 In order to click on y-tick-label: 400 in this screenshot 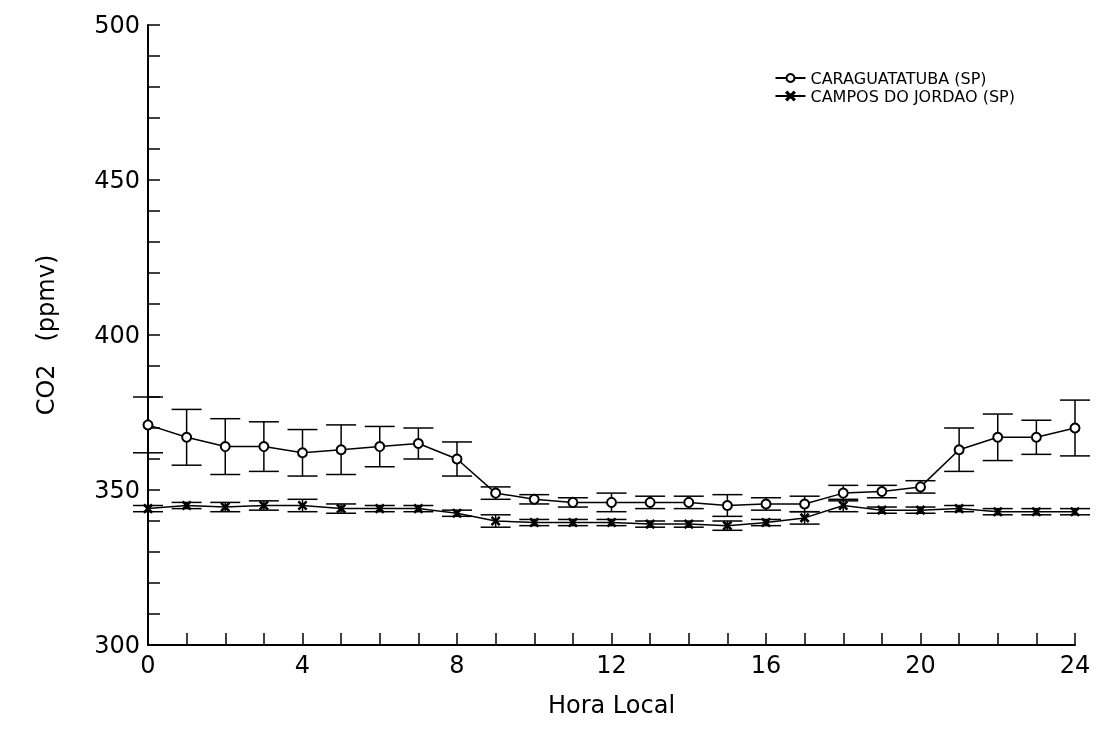, I will do `click(117, 335)`.